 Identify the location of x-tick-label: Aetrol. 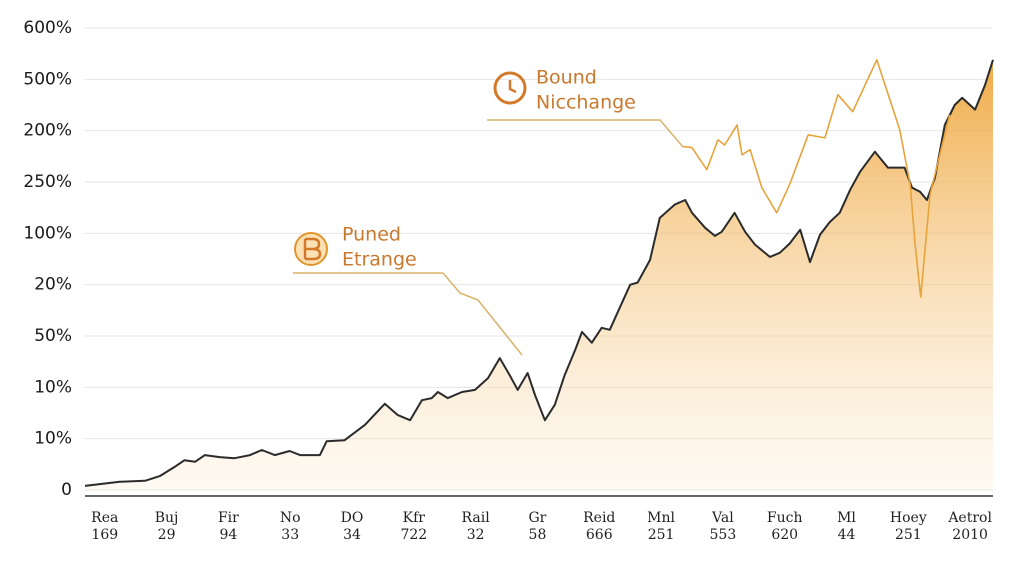
(969, 518).